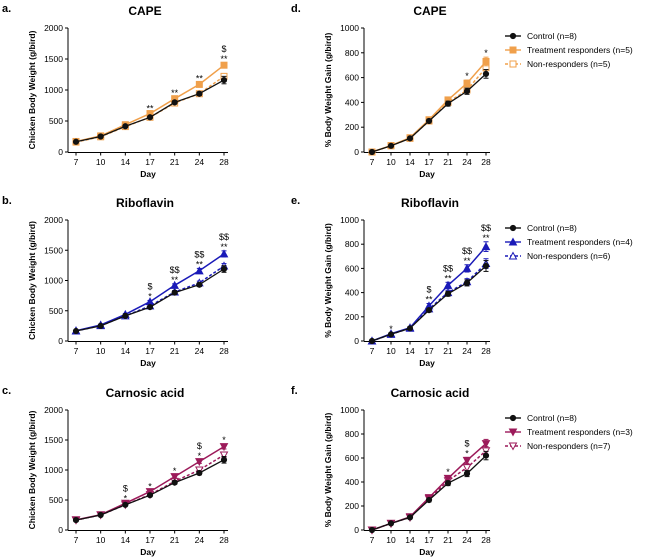 This screenshot has height=559, width=655. I want to click on y-axis-title: Chicken Body Weight (g/bird), so click(32, 280).